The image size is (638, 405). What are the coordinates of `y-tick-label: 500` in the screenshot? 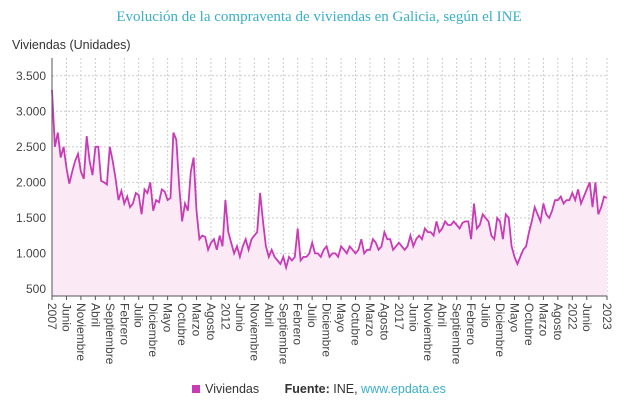 It's located at (36, 289).